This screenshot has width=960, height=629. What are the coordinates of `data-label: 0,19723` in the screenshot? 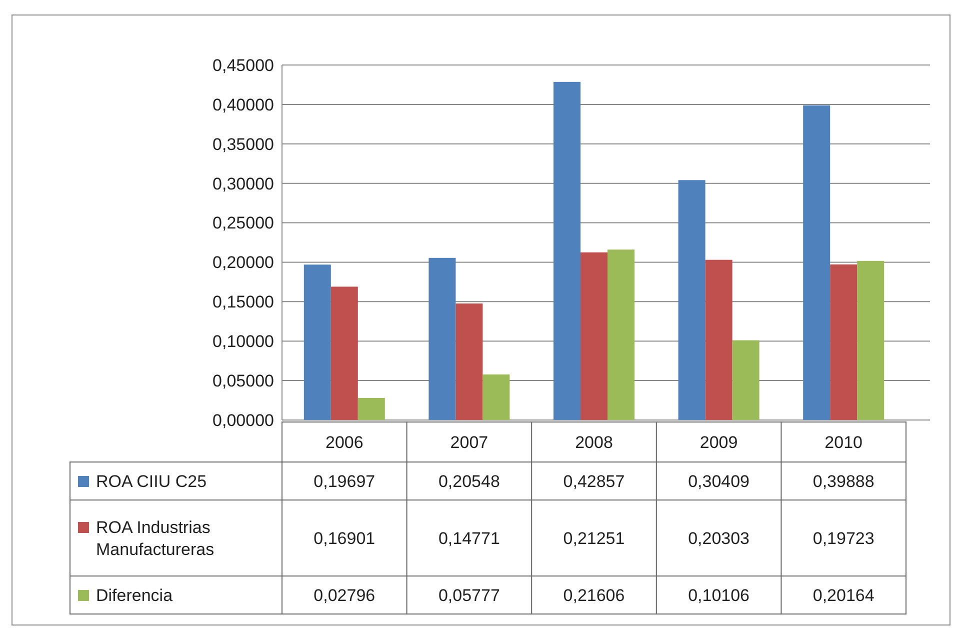 It's located at (843, 538).